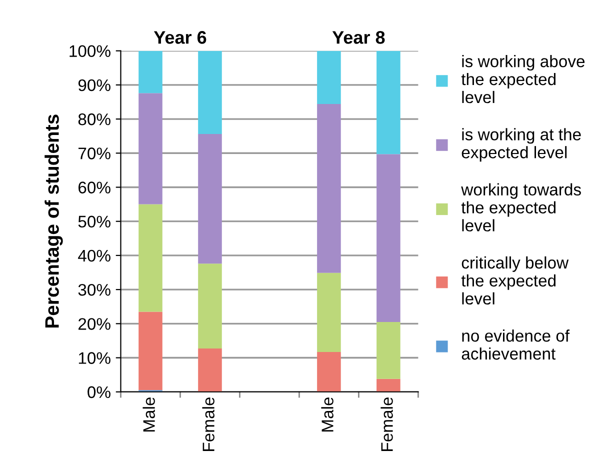 The image size is (589, 475). Describe the element at coordinates (53, 221) in the screenshot. I see `y-axis-title: Percentage of students` at that location.